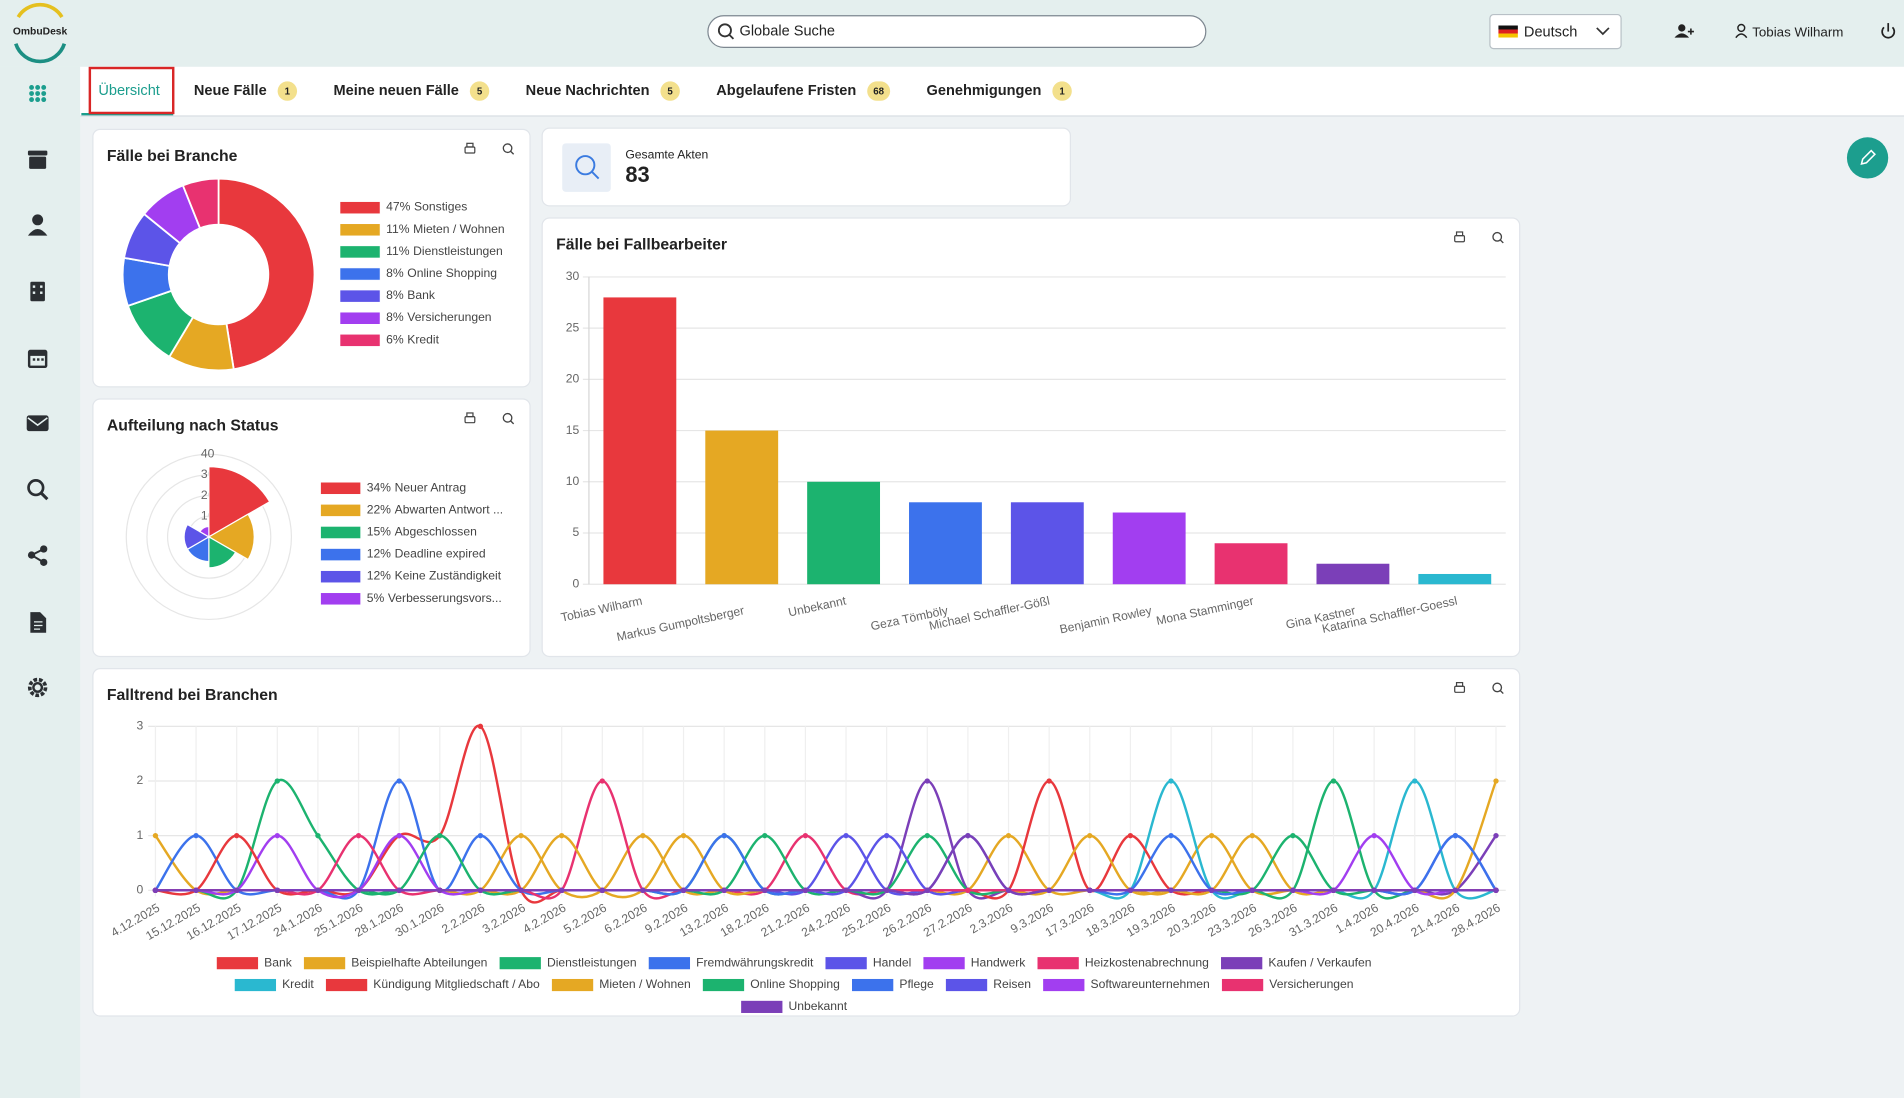  I want to click on legend-item: Online Shopping, so click(771, 984).